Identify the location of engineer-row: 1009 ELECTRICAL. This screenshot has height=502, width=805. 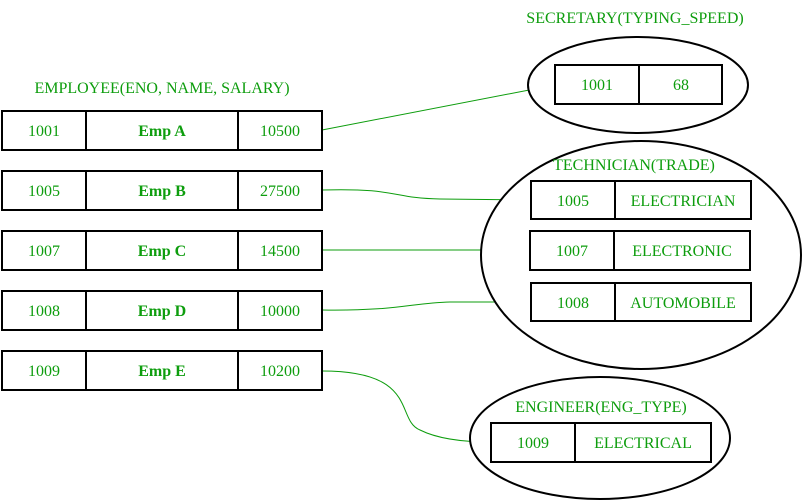
(601, 442).